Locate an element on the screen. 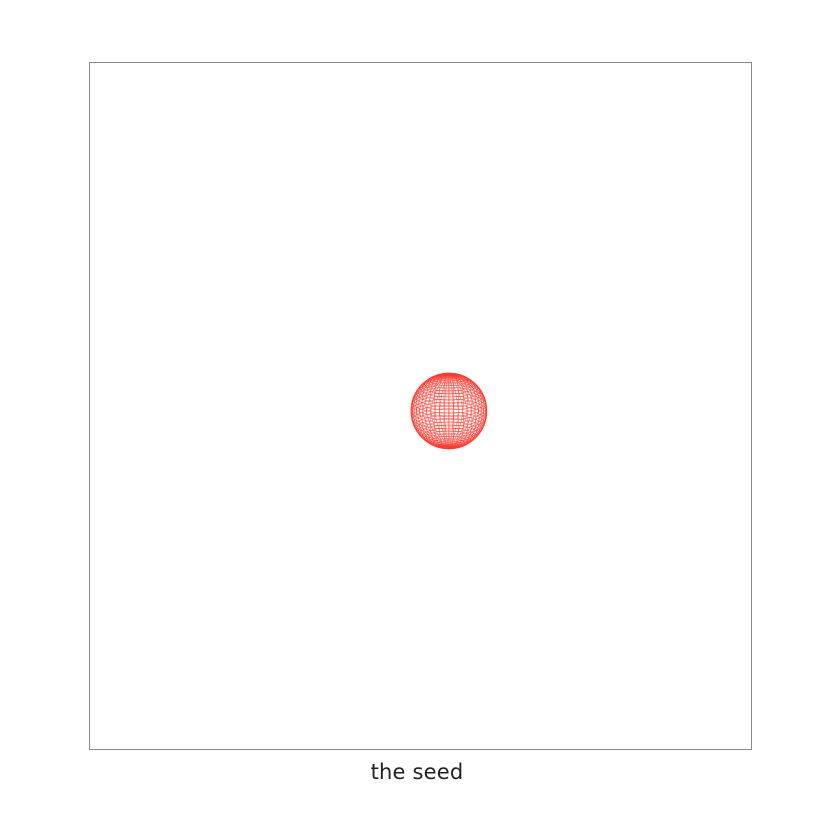 The width and height of the screenshot is (834, 834). figure-caption: the seed is located at coordinates (417, 772).